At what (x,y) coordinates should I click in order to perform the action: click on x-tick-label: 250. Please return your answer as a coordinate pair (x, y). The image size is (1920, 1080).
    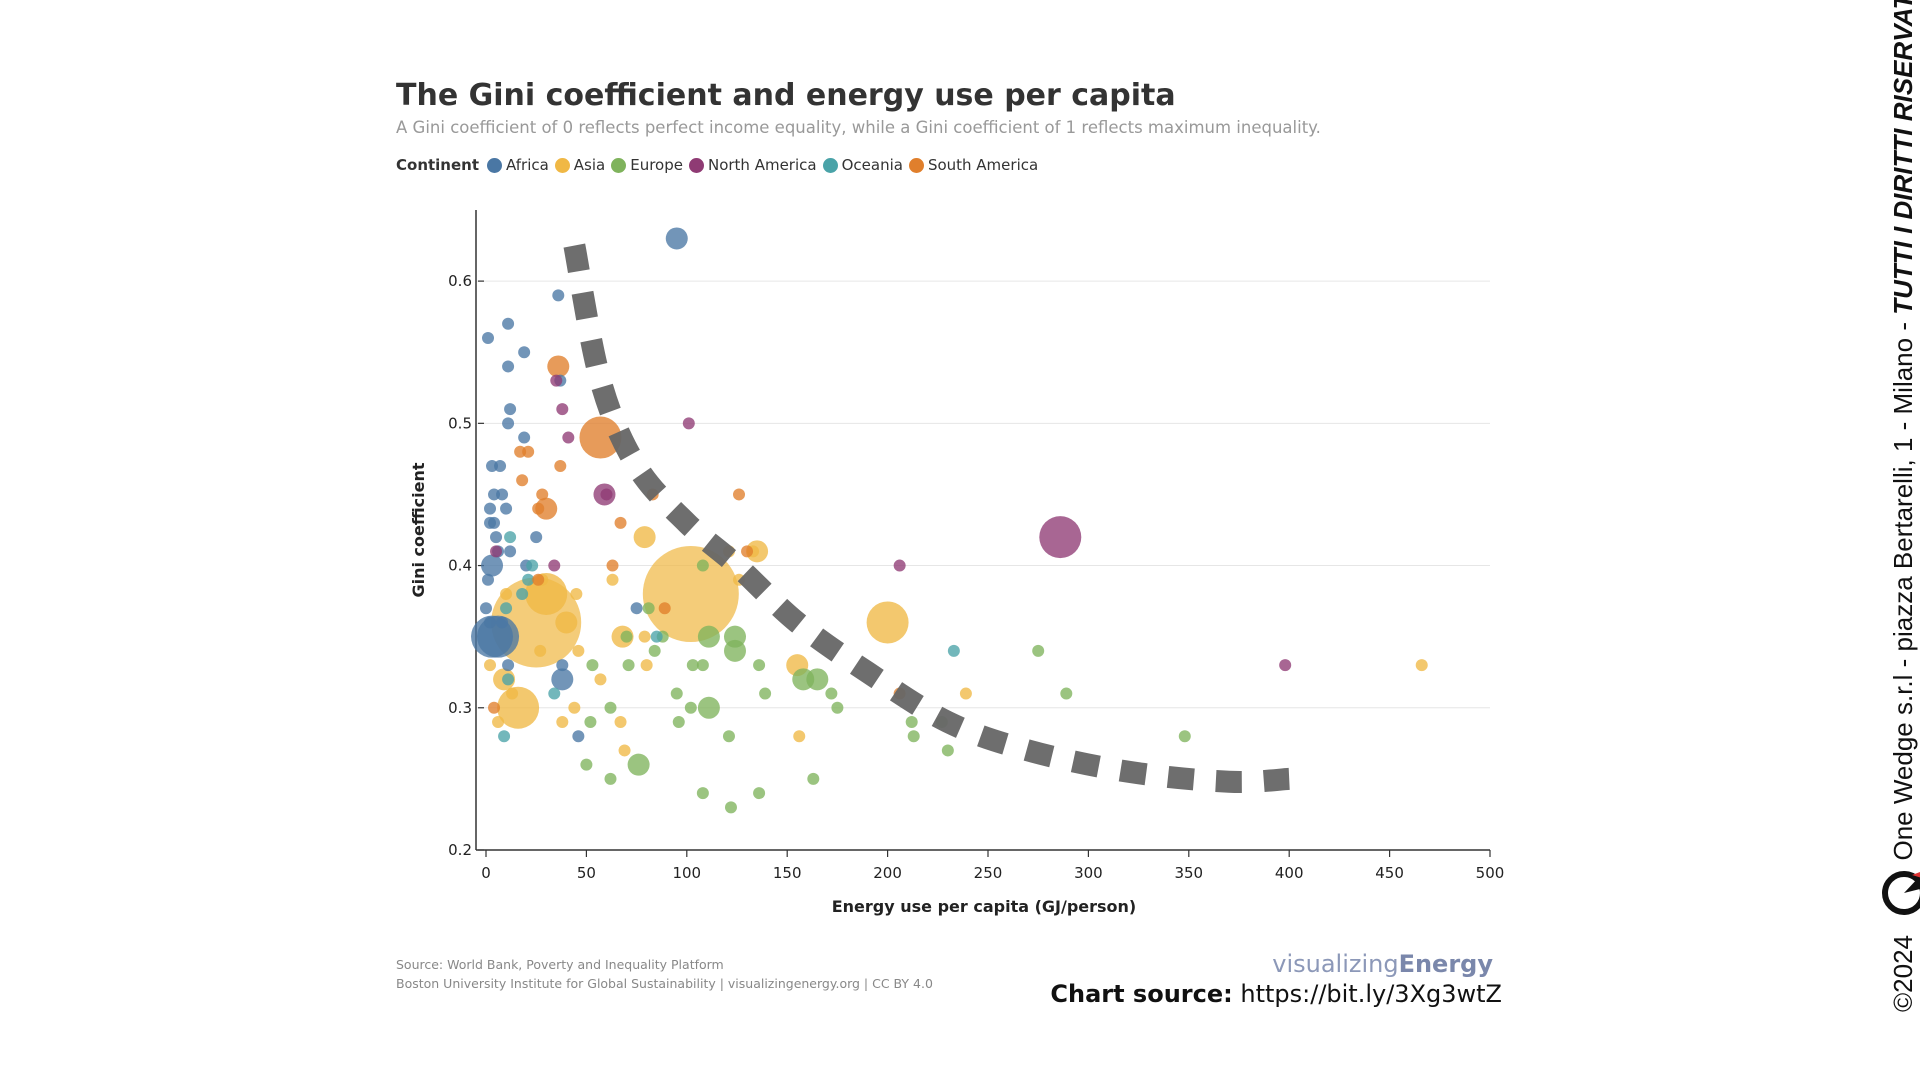
    Looking at the image, I should click on (988, 873).